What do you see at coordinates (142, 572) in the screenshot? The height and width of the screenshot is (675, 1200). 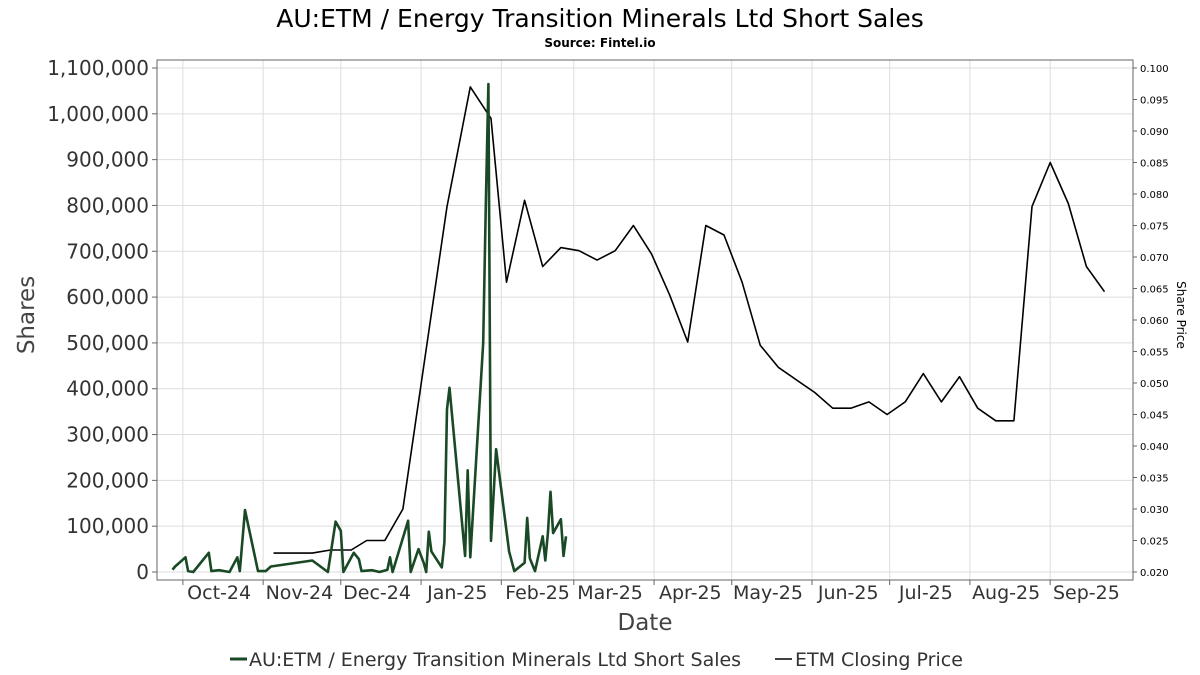 I see `y-tick-label: 0` at bounding box center [142, 572].